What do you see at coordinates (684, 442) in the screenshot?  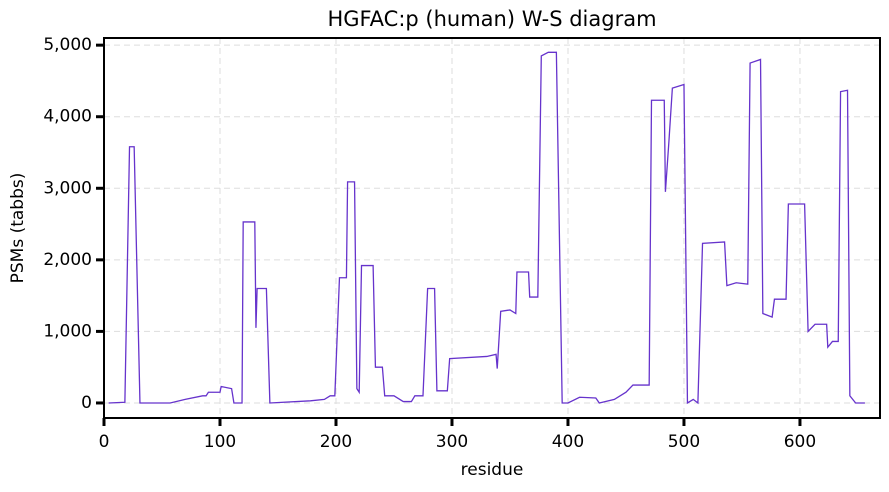 I see `x-tick-label: 500` at bounding box center [684, 442].